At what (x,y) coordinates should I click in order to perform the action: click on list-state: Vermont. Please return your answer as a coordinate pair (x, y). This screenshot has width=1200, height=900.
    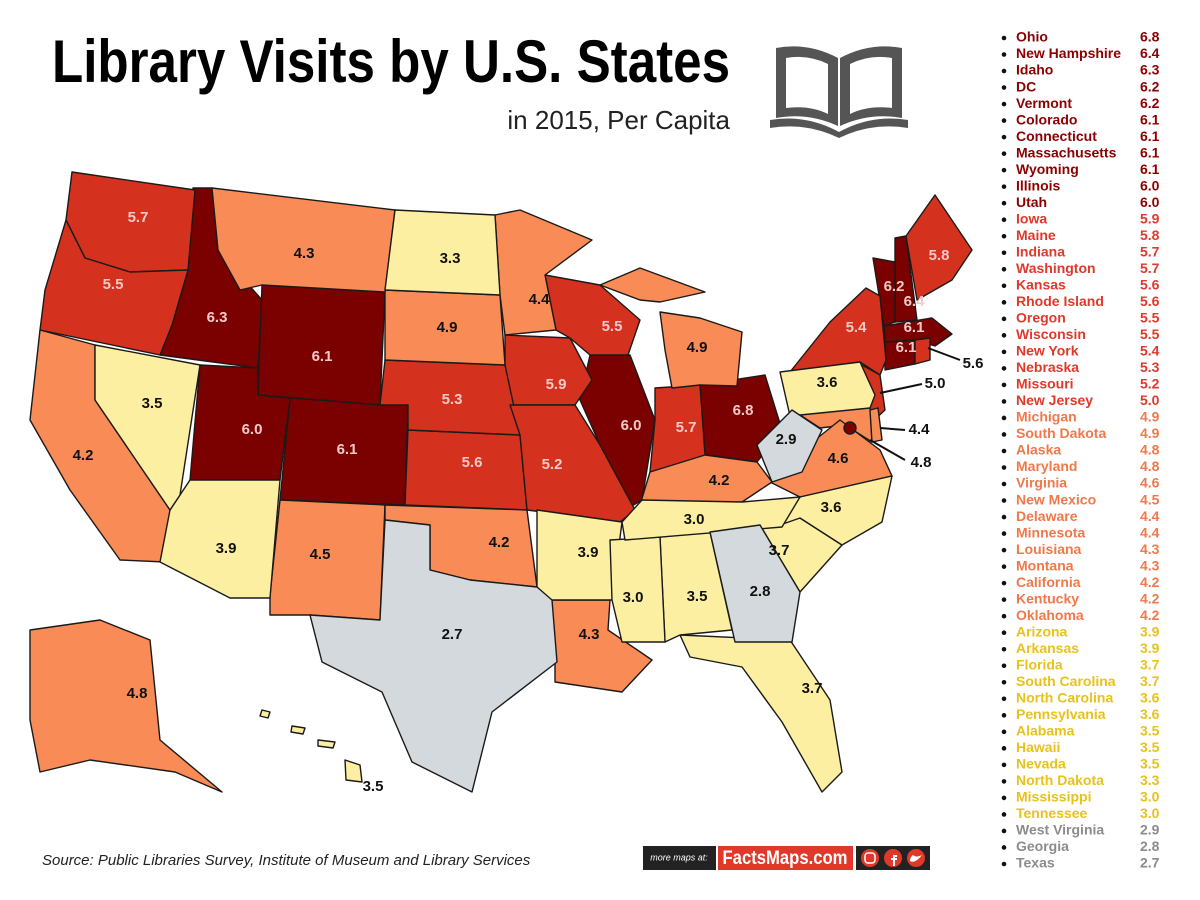
    Looking at the image, I should click on (1044, 103).